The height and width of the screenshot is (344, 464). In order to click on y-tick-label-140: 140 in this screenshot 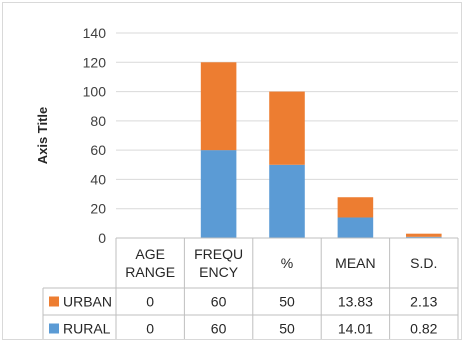, I will do `click(95, 33)`.